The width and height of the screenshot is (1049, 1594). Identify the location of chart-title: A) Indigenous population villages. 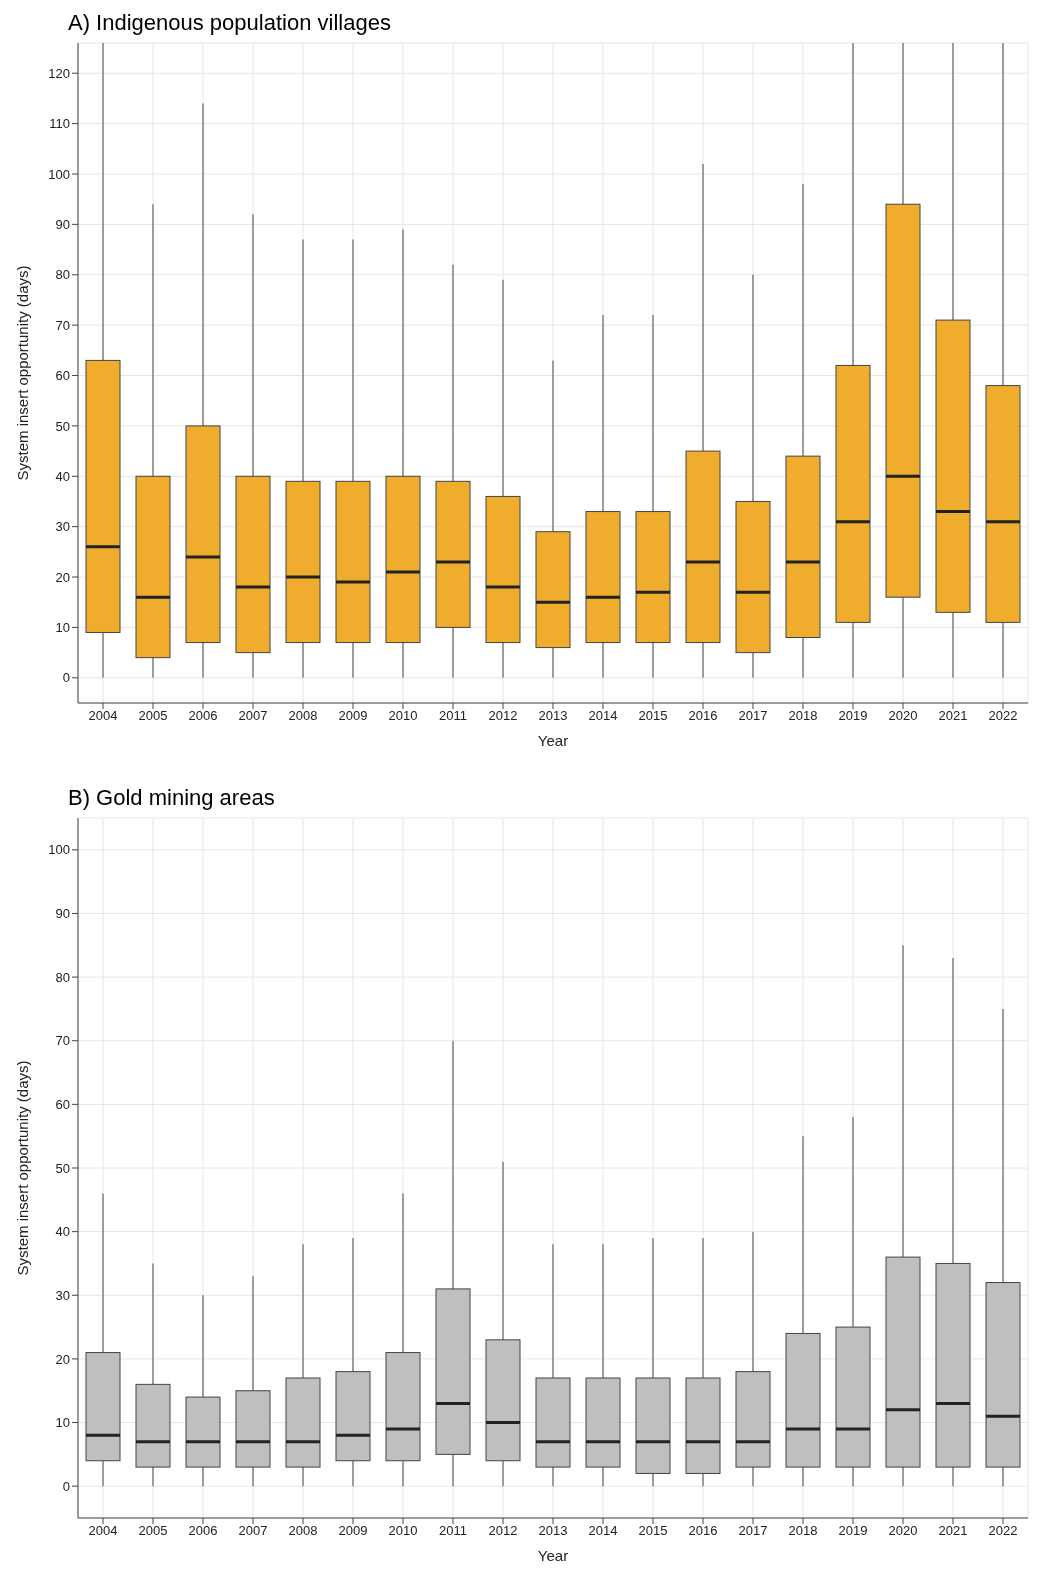
(229, 23).